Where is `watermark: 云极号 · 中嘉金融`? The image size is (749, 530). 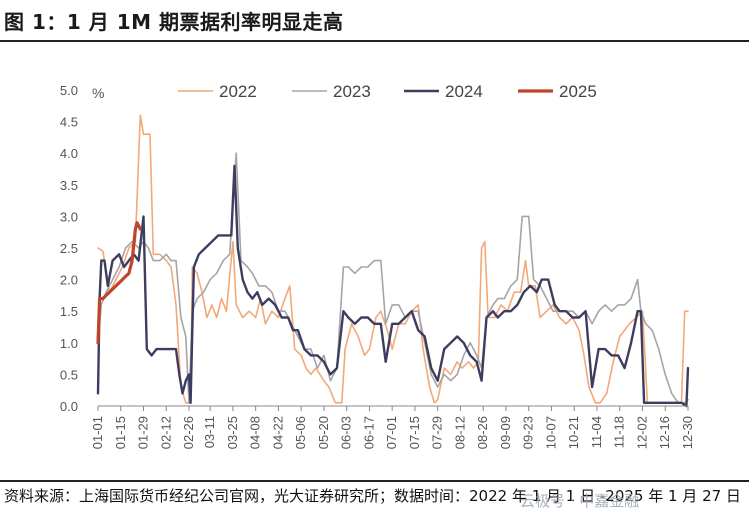
watermark: 云极号 · 中嘉金融 is located at coordinates (580, 501).